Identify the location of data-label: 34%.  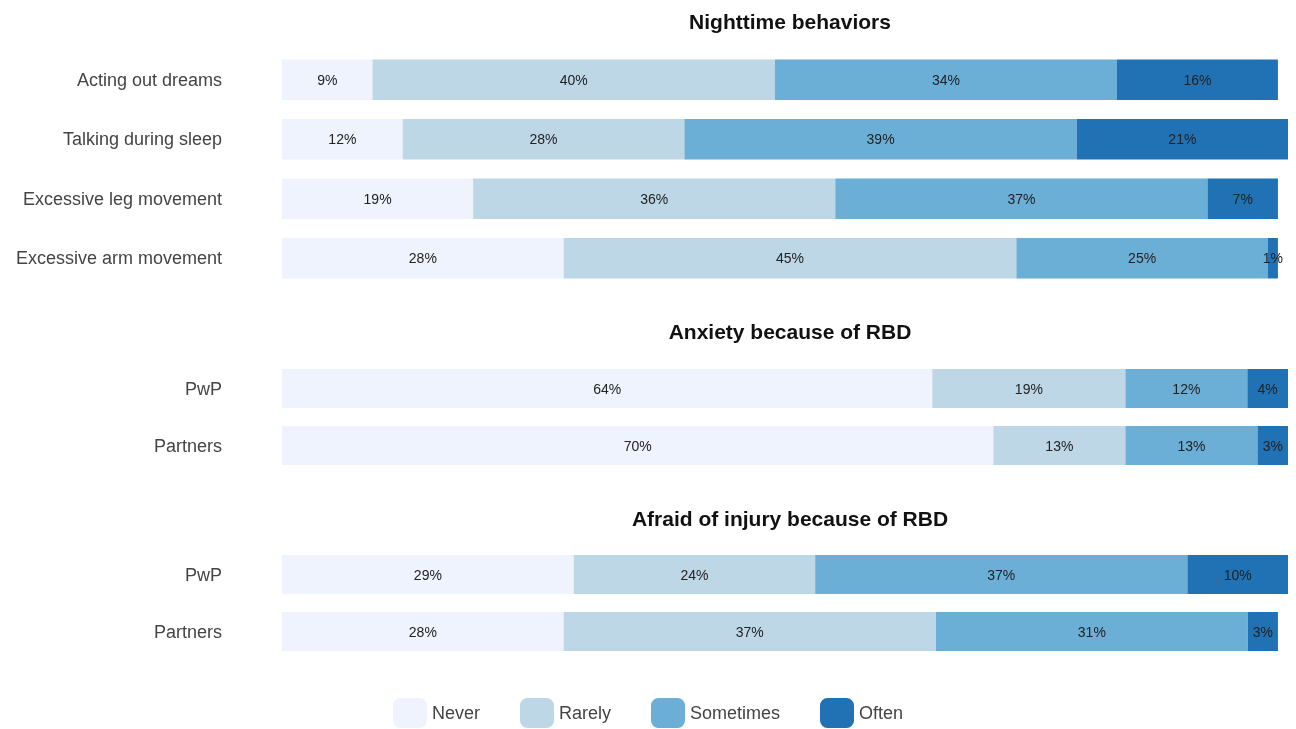
(945, 79).